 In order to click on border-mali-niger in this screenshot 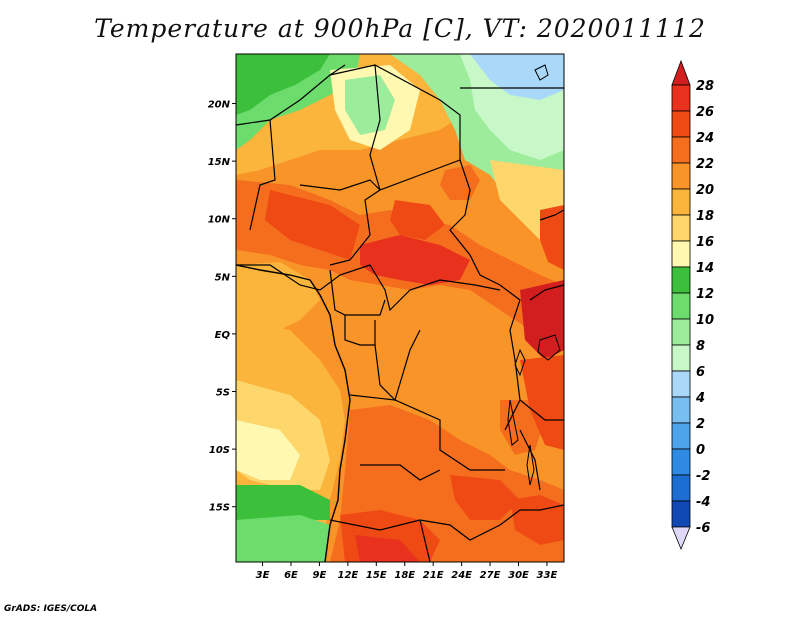, I will do `click(262, 175)`.